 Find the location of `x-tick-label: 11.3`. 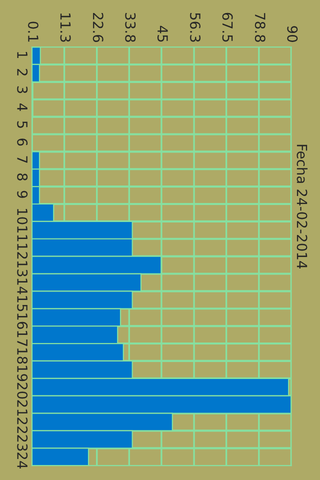

x-tick-label: 11.3 is located at coordinates (65, 27).